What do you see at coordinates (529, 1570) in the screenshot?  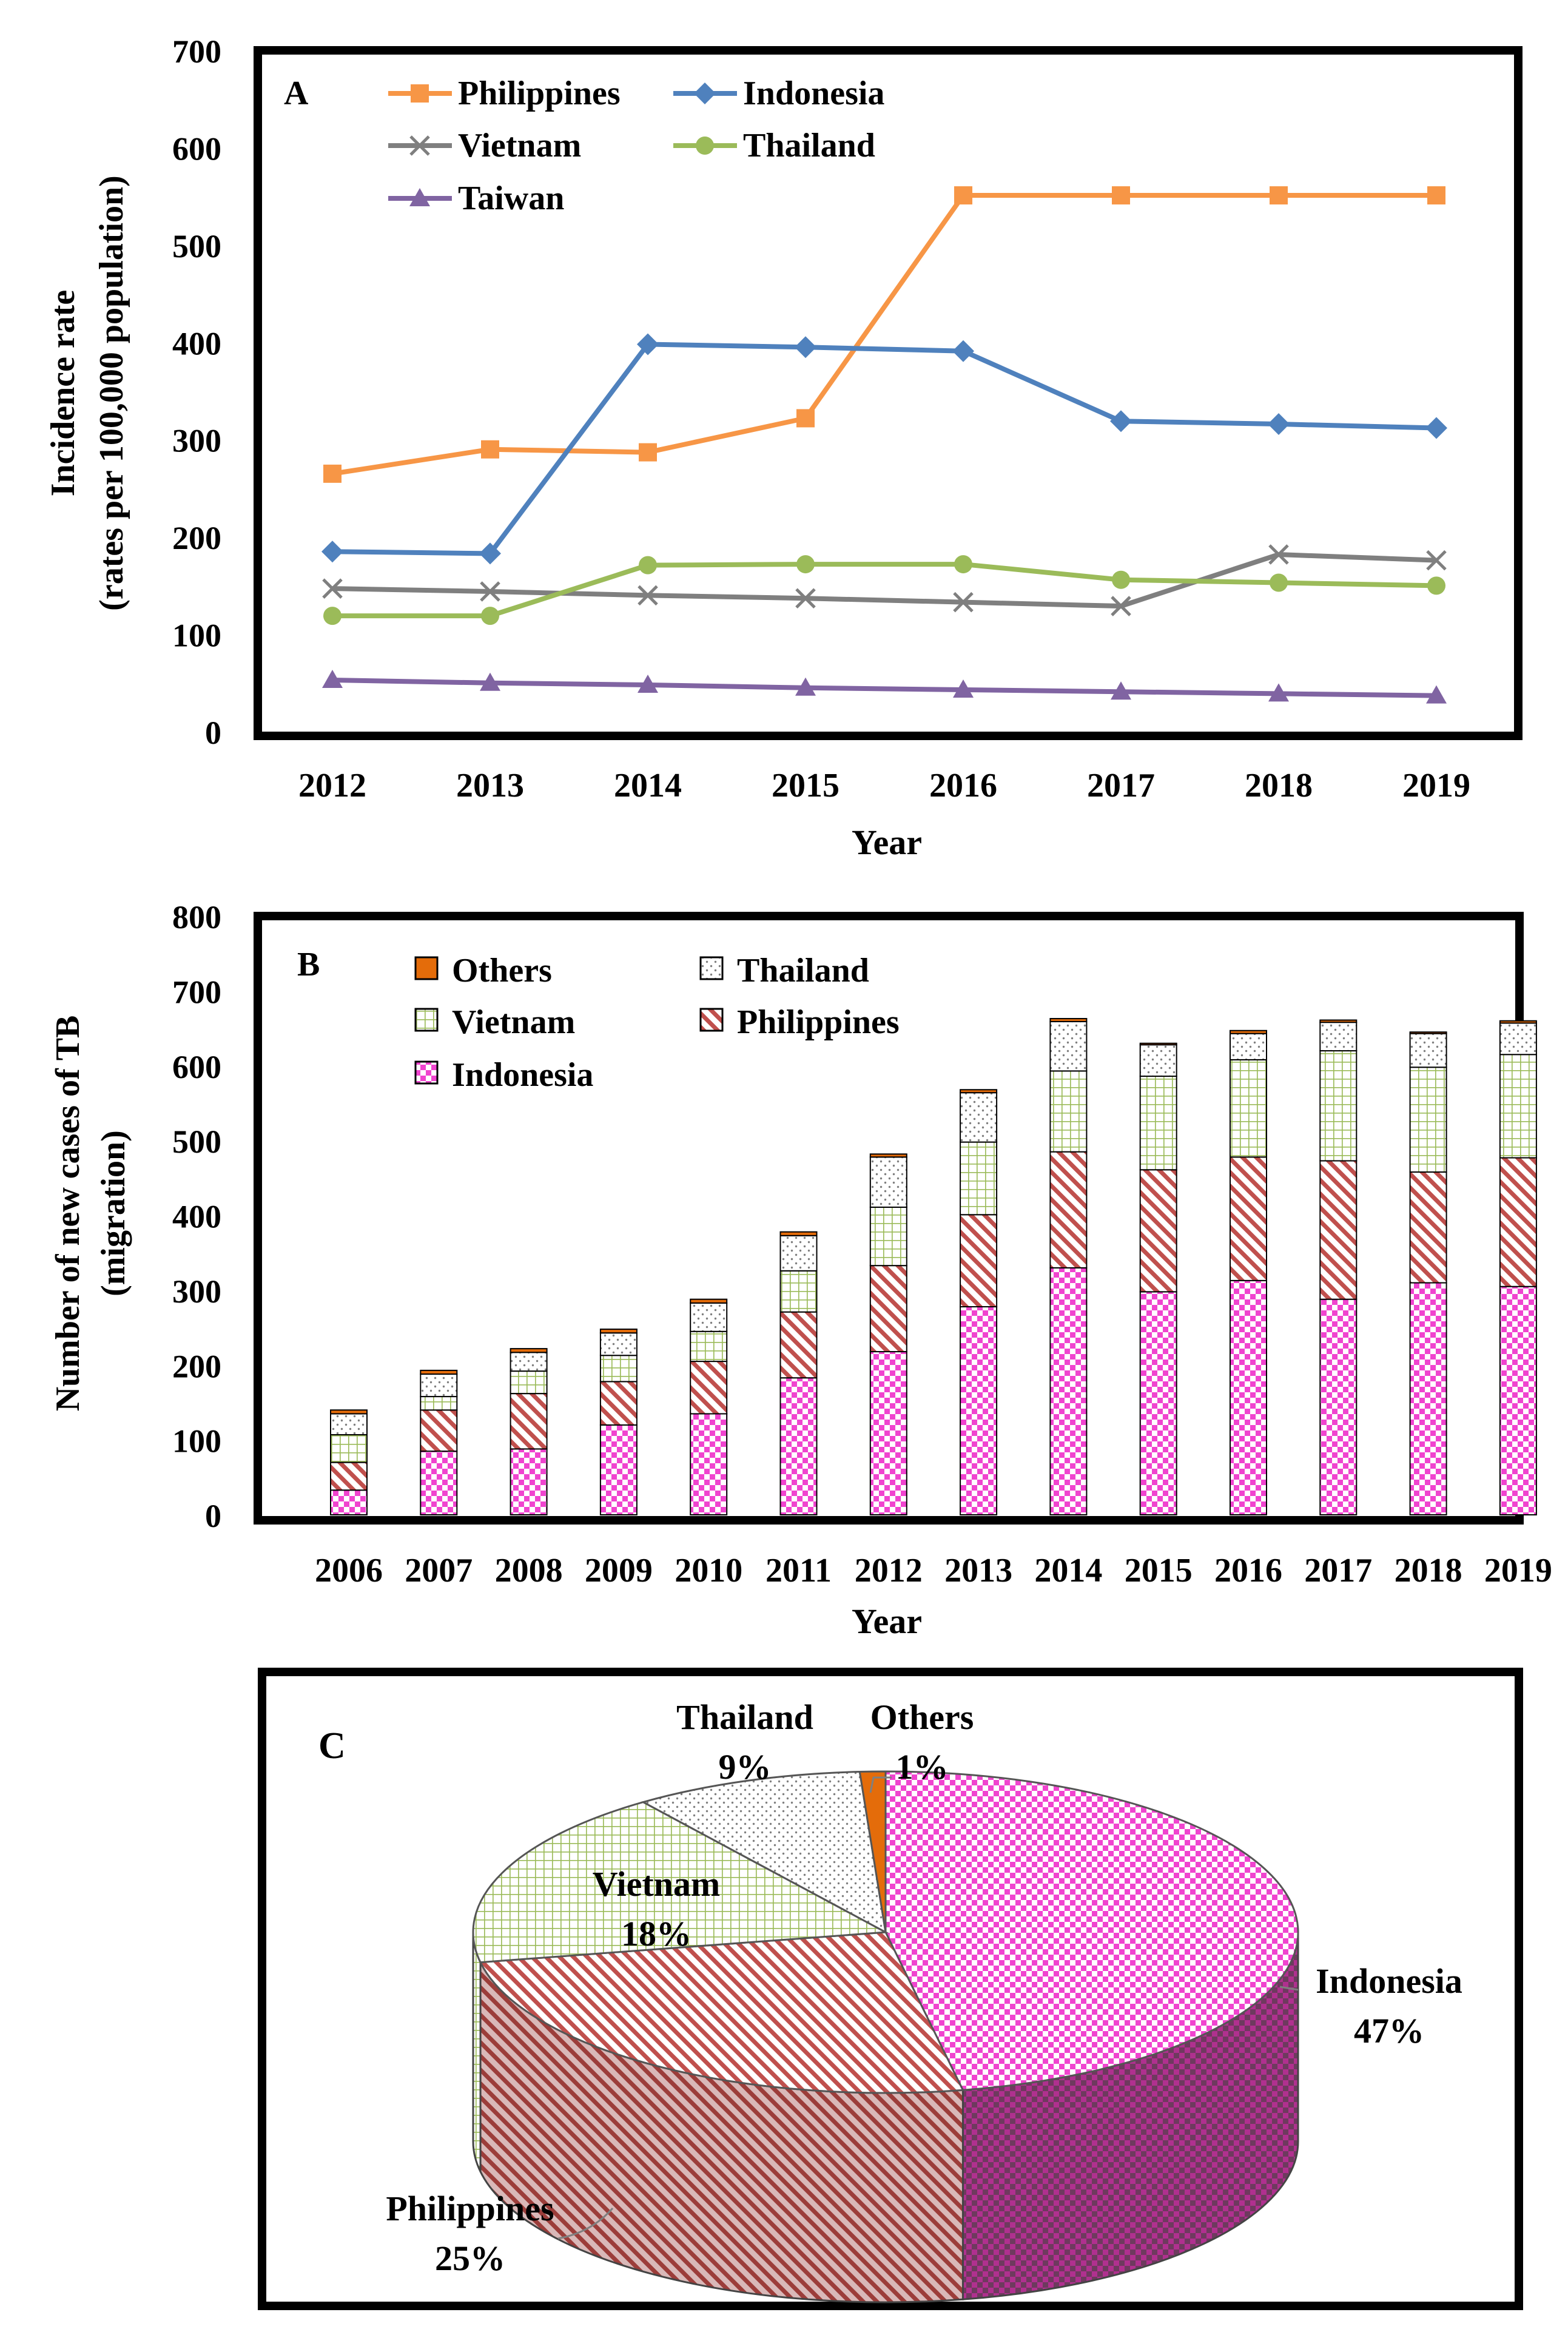 I see `panel-b-xtick-label: 2008` at bounding box center [529, 1570].